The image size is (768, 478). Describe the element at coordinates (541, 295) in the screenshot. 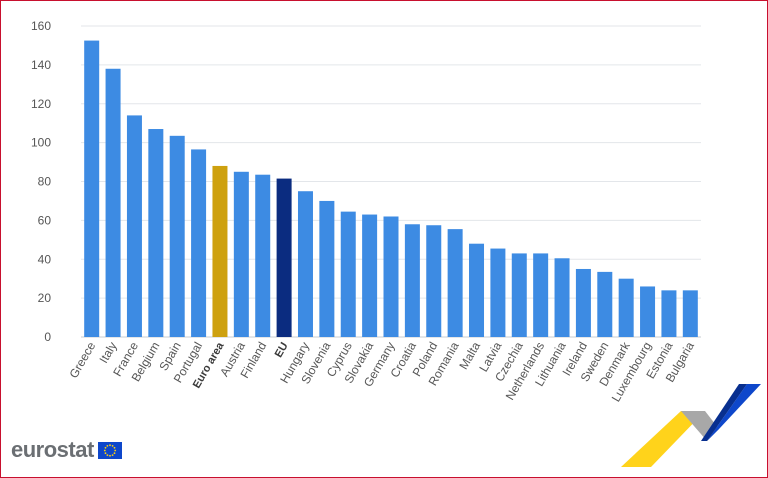

I see `bar-netherlands` at that location.